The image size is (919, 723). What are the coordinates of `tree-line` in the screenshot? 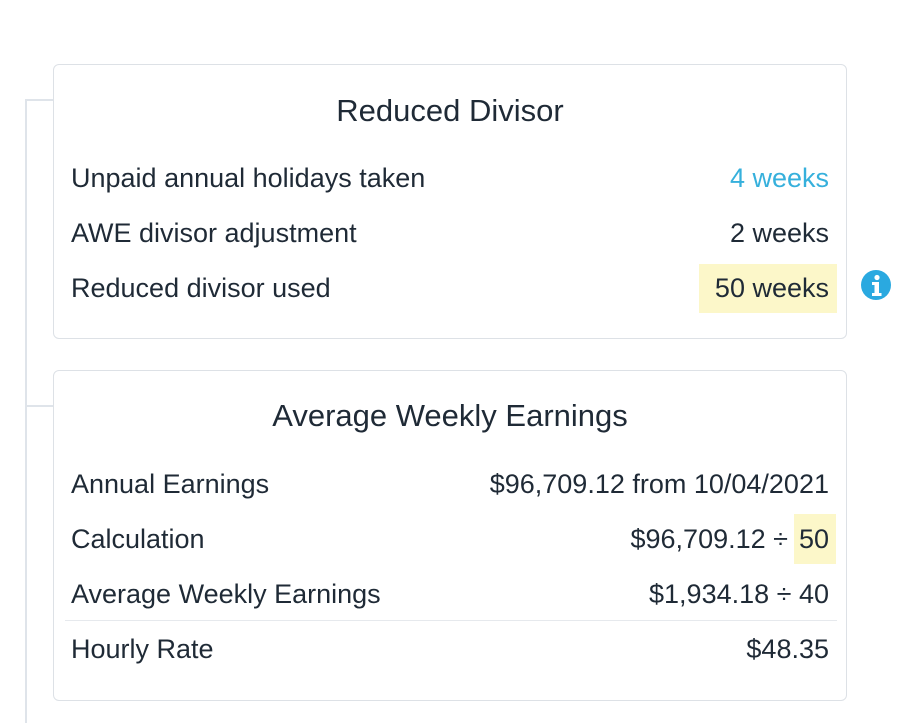 It's located at (26, 411).